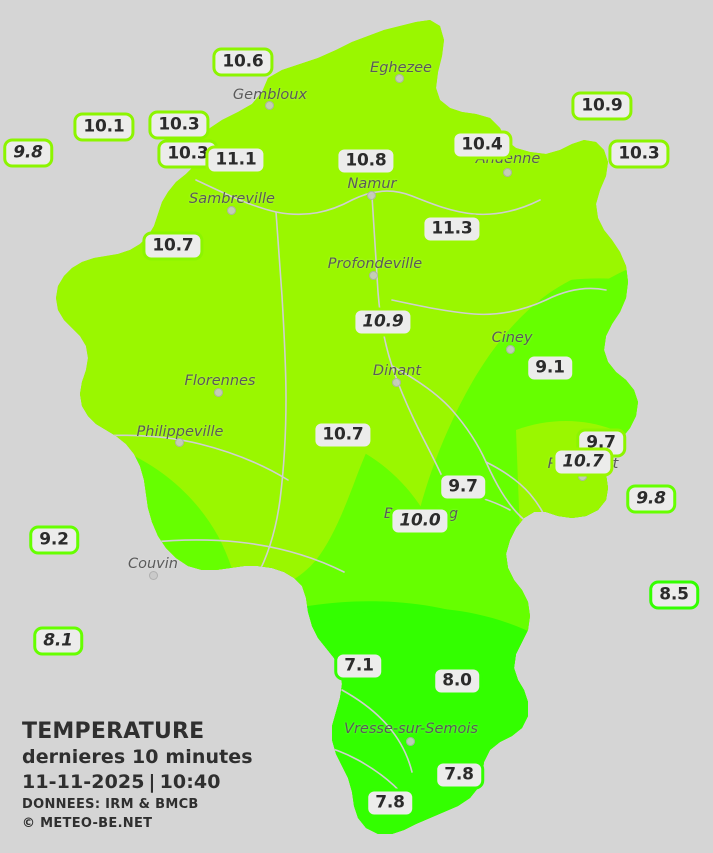  Describe the element at coordinates (190, 782) in the screenshot. I see `legend-time: 10:40` at that location.